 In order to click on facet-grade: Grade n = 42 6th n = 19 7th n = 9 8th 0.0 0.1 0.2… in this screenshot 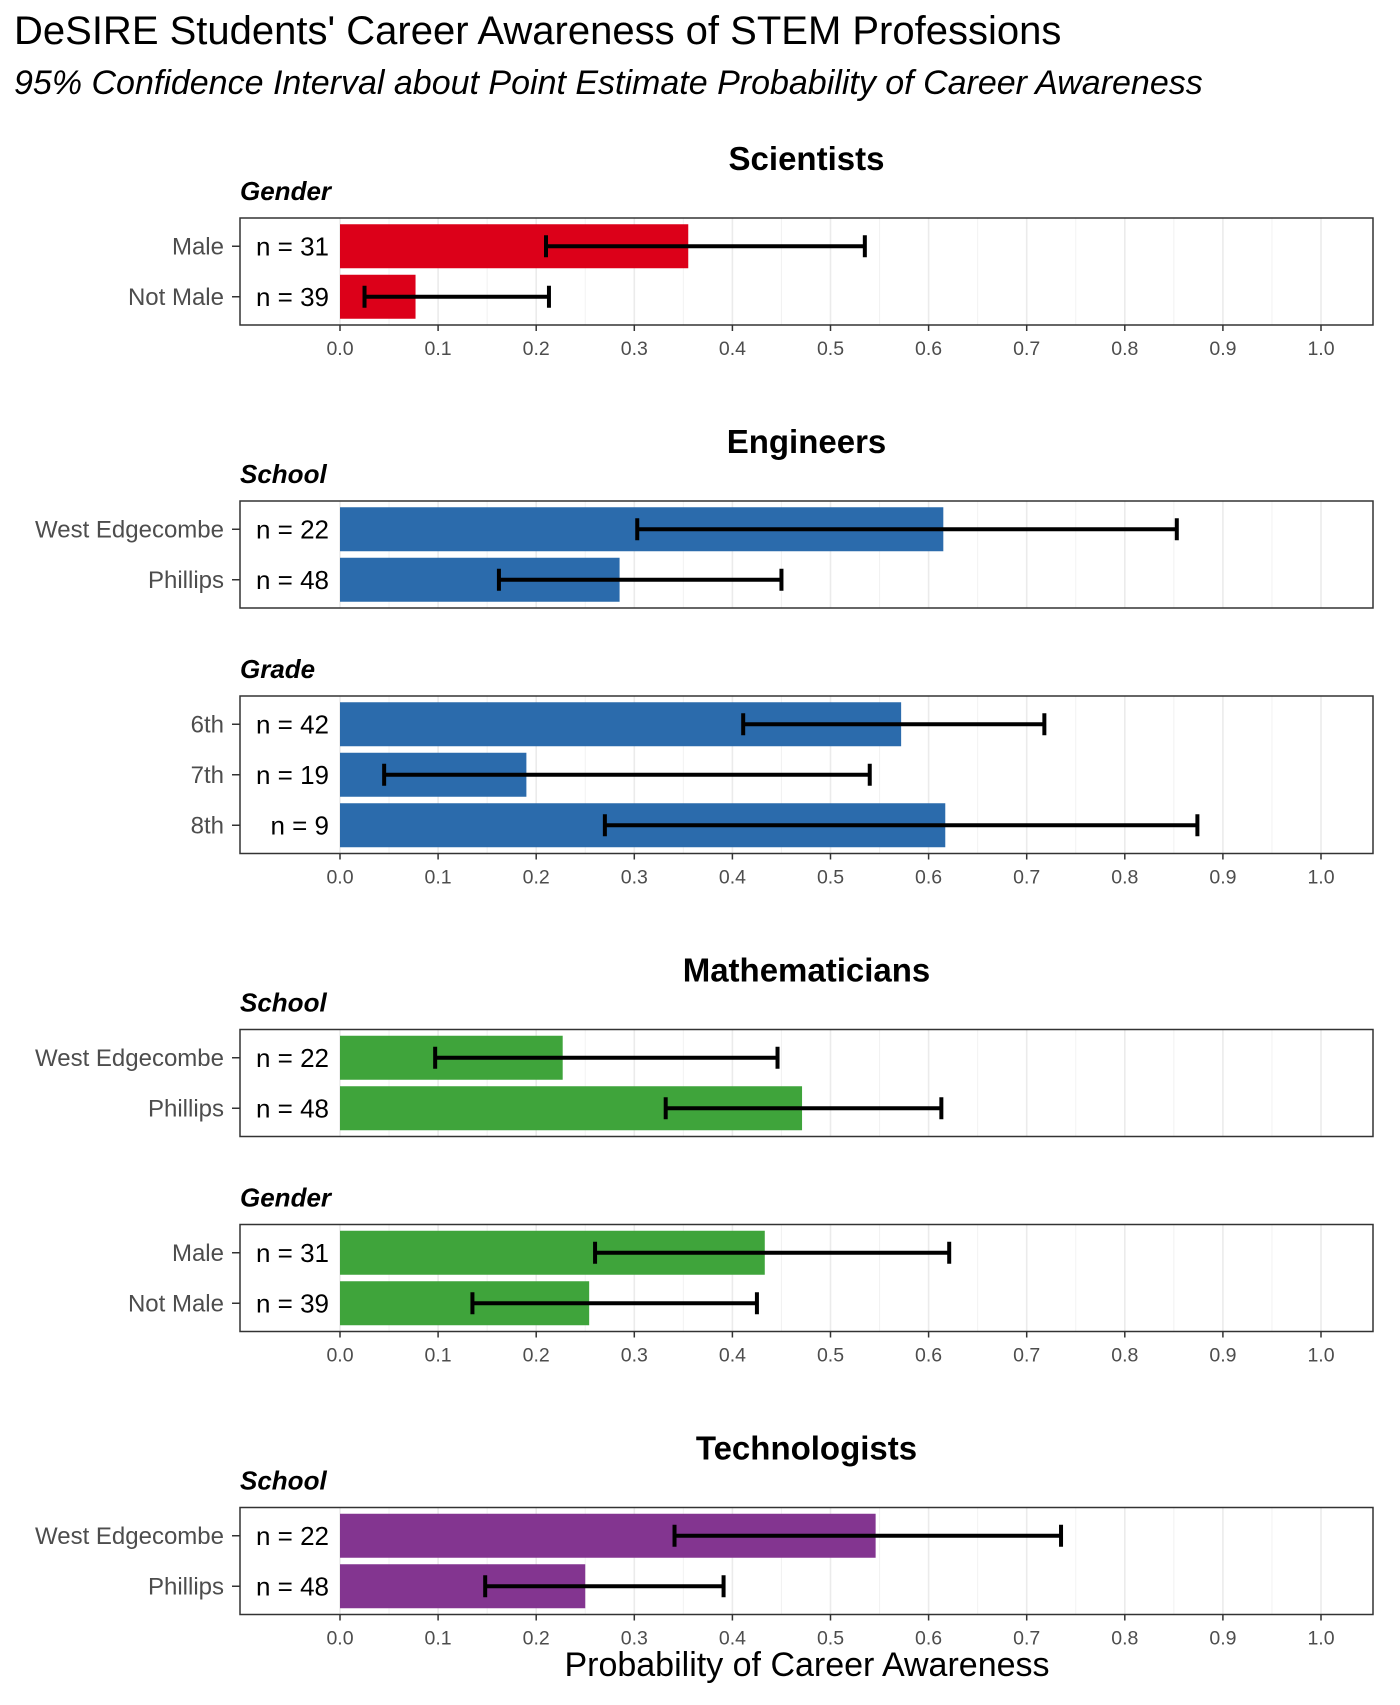, I will do `click(782, 771)`.